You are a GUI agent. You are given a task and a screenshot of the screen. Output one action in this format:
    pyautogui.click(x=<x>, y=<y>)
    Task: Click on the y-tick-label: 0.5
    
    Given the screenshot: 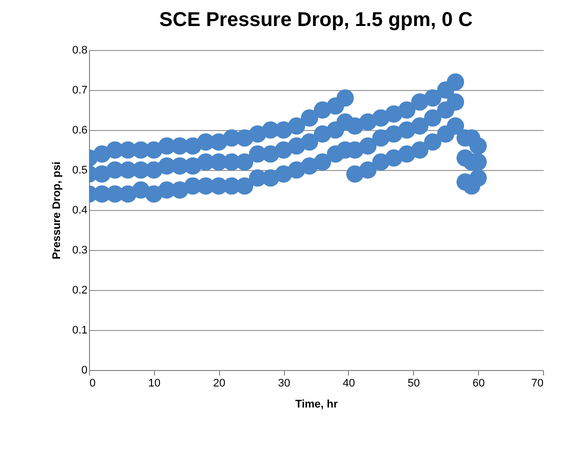 What is the action you would take?
    pyautogui.click(x=80, y=170)
    